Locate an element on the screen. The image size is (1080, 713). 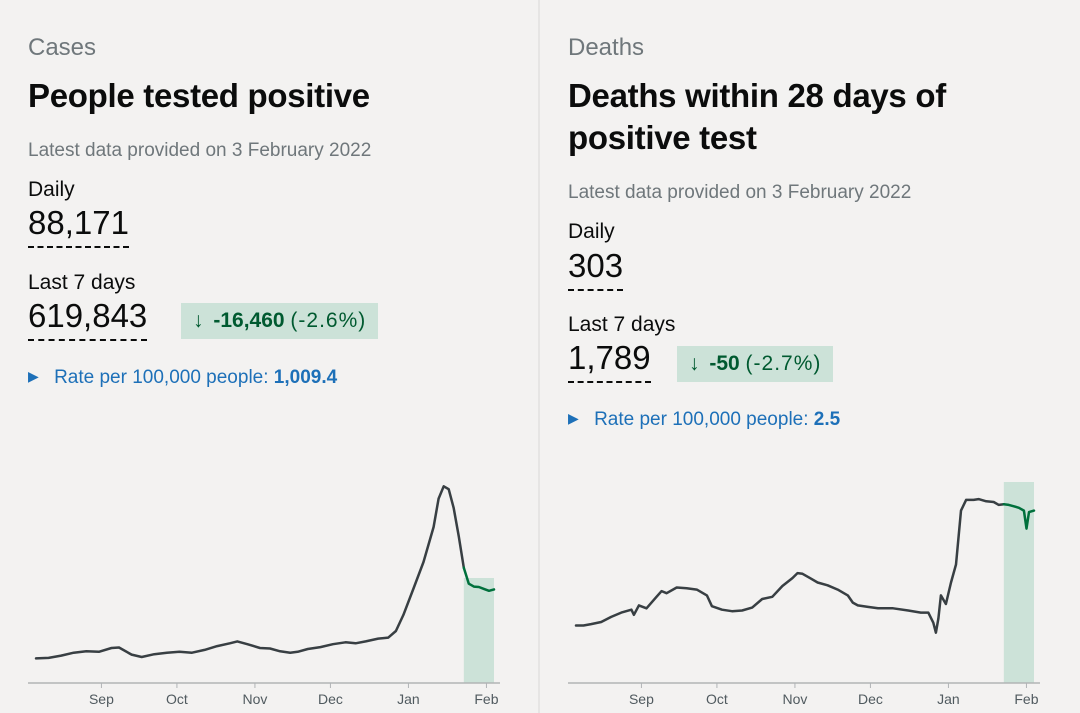
card-title: People tested positive is located at coordinates (199, 95).